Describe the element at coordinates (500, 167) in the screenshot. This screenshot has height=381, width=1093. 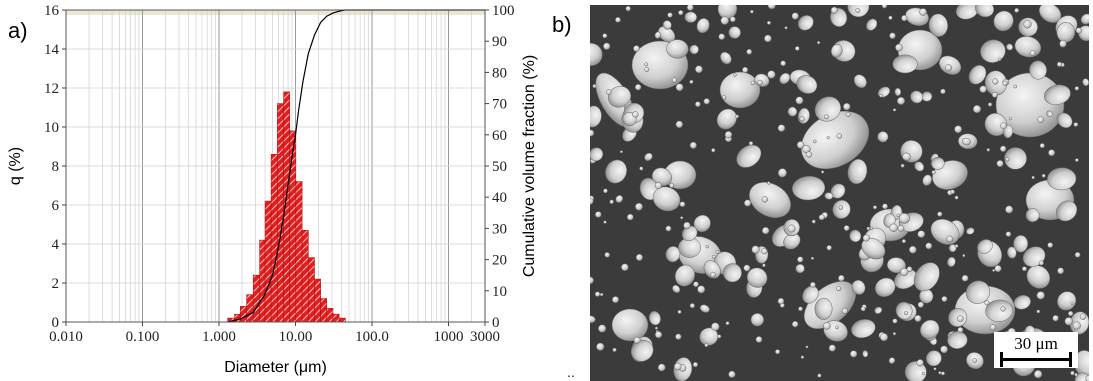
I see `y2-axis-ticks: 0 10 20 30 40 50 60 70 80 90 100` at that location.